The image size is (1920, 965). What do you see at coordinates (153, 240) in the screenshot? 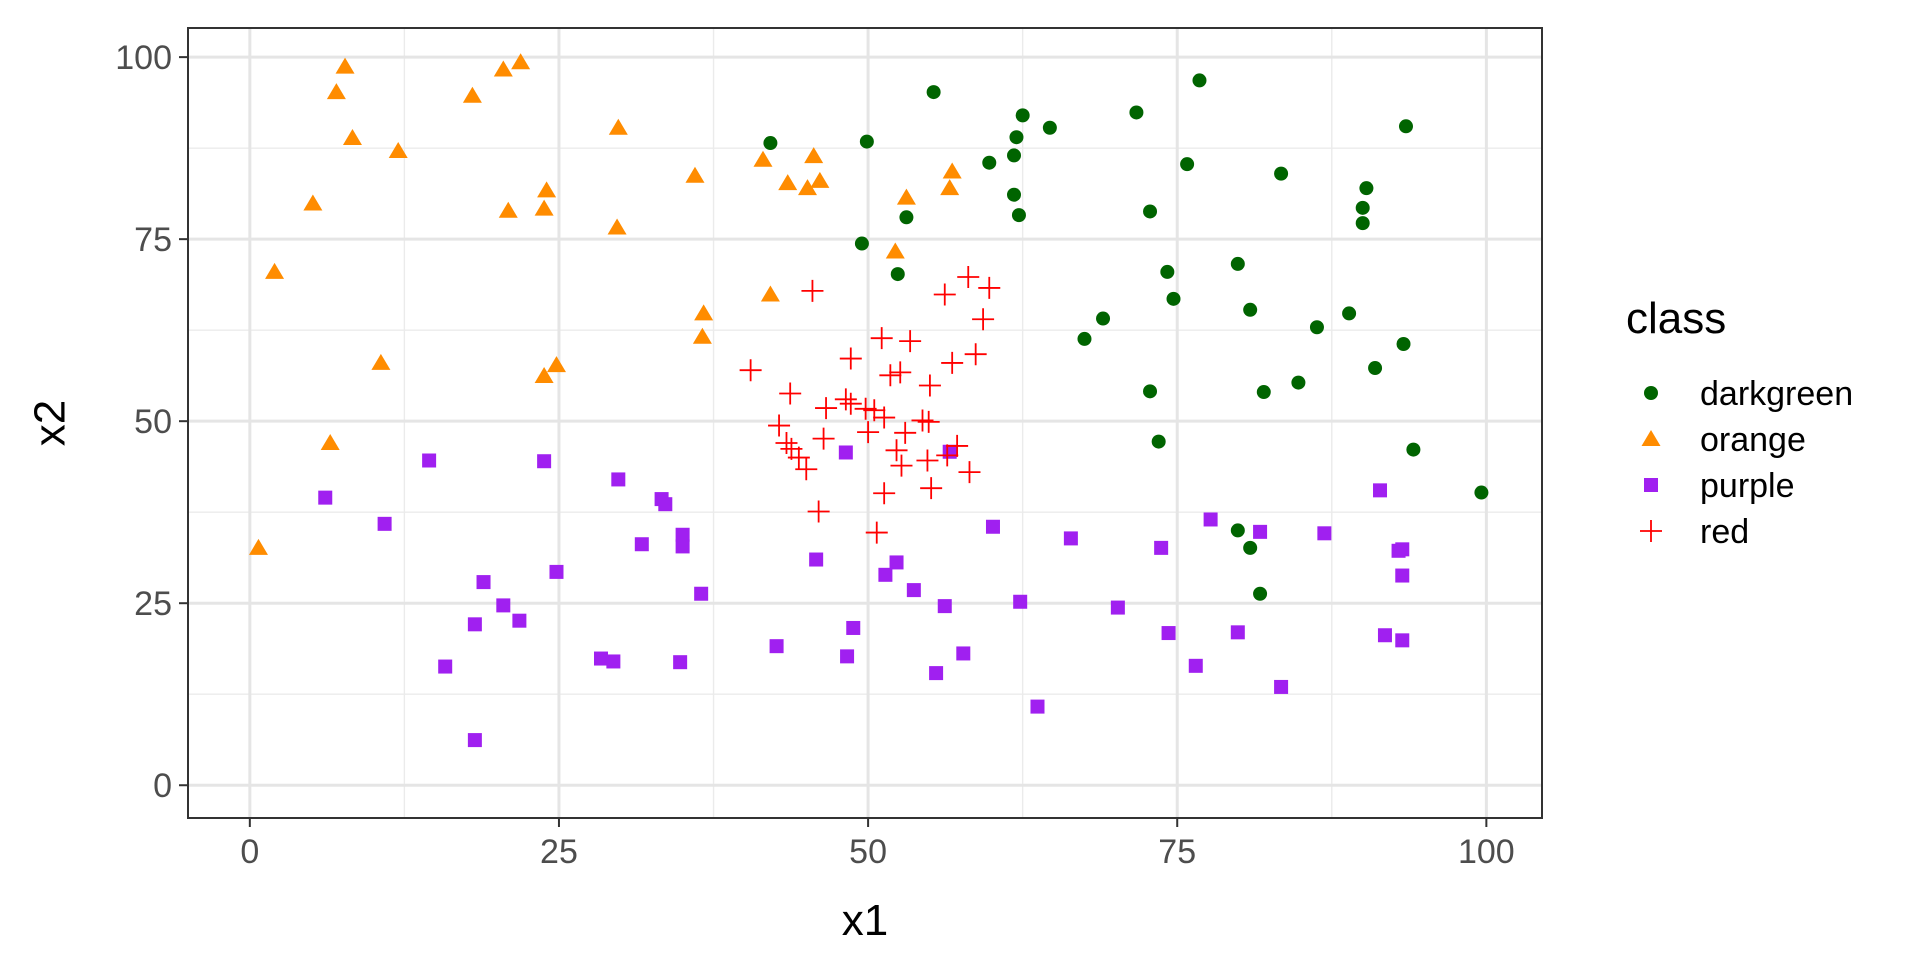
I see `y-tick-label: 75` at bounding box center [153, 240].